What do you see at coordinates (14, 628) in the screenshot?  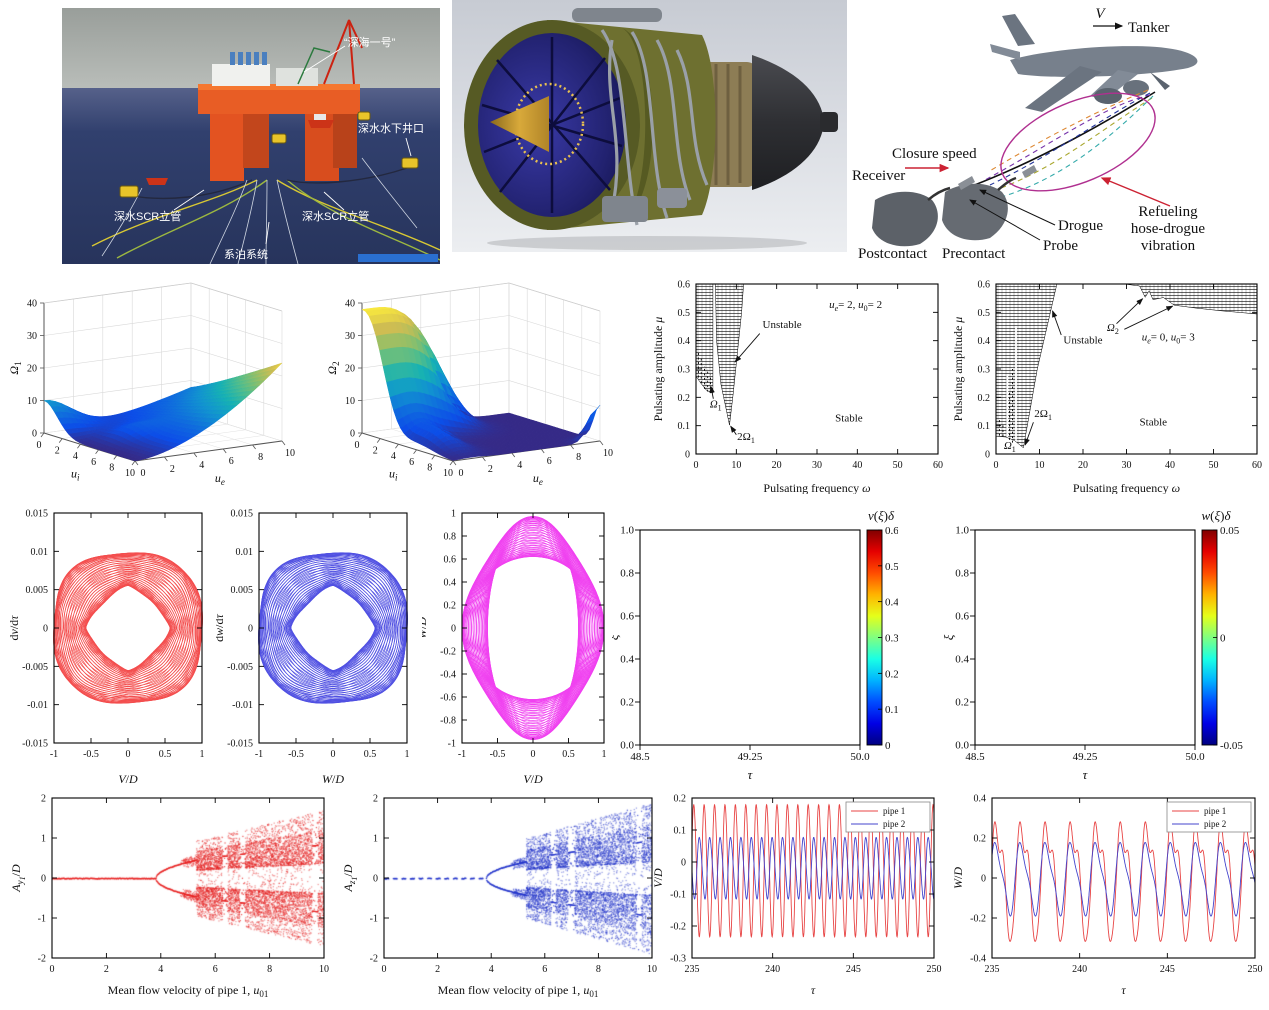 I see `svg-text: dv/dτ` at bounding box center [14, 628].